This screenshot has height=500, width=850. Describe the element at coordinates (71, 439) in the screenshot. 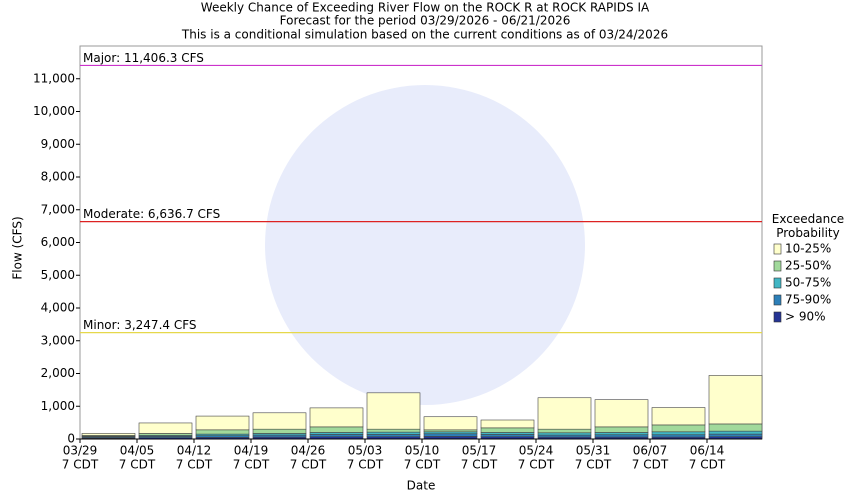

I see `y-tick-label: 0` at that location.